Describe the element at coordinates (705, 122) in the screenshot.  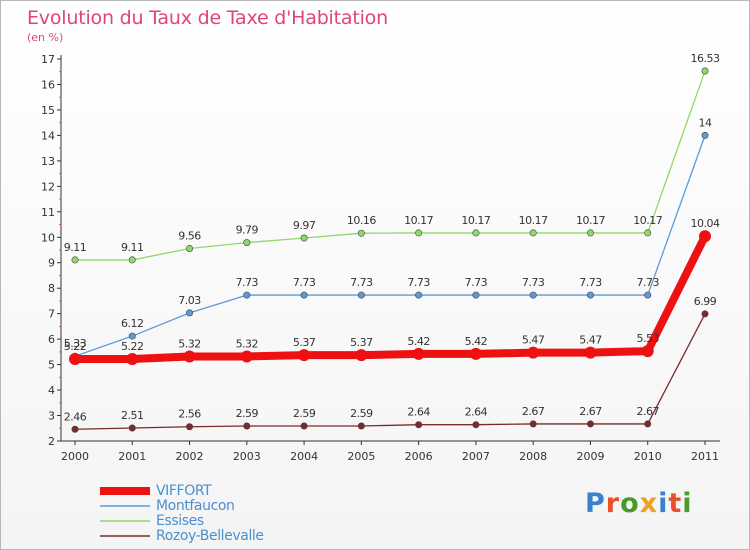
I see `data-label: 14` at that location.